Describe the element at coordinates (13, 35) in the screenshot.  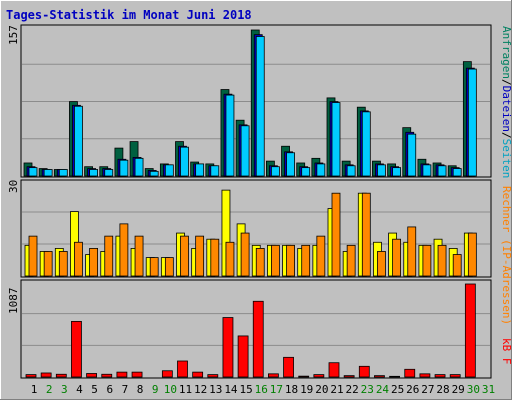
I see `hits-ymax-label: 157` at that location.